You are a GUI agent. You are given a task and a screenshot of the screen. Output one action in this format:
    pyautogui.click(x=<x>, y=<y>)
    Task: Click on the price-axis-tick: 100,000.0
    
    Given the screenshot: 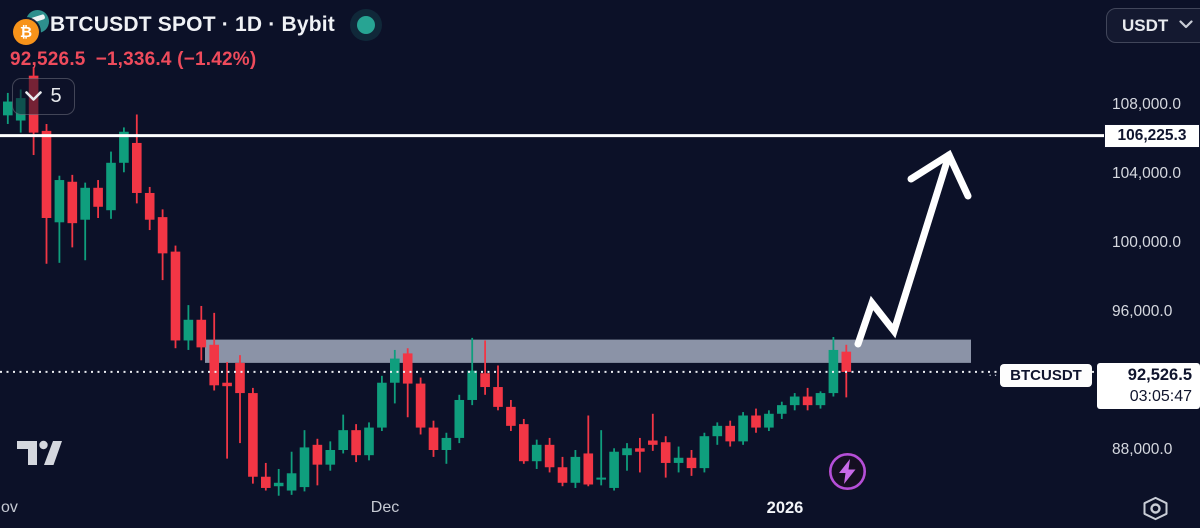 What is the action you would take?
    pyautogui.click(x=1146, y=242)
    